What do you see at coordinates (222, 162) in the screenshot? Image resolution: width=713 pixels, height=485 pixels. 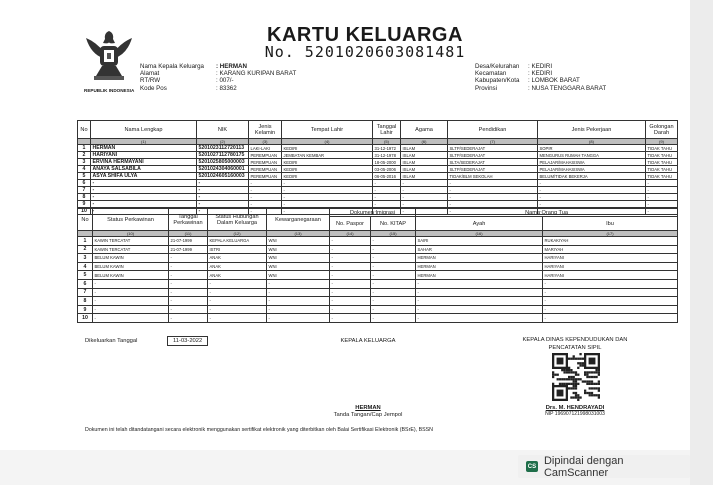 I see `table-cell: 5201025805000003` at bounding box center [222, 162].